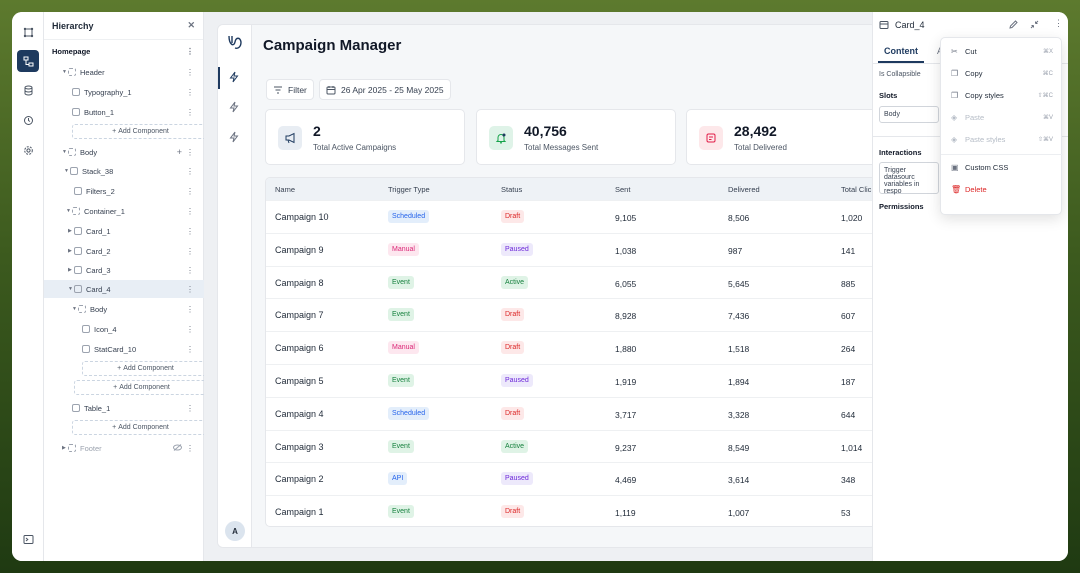  I want to click on tree-node-stack: ▼ Stack_38 ⋮, so click(124, 171).